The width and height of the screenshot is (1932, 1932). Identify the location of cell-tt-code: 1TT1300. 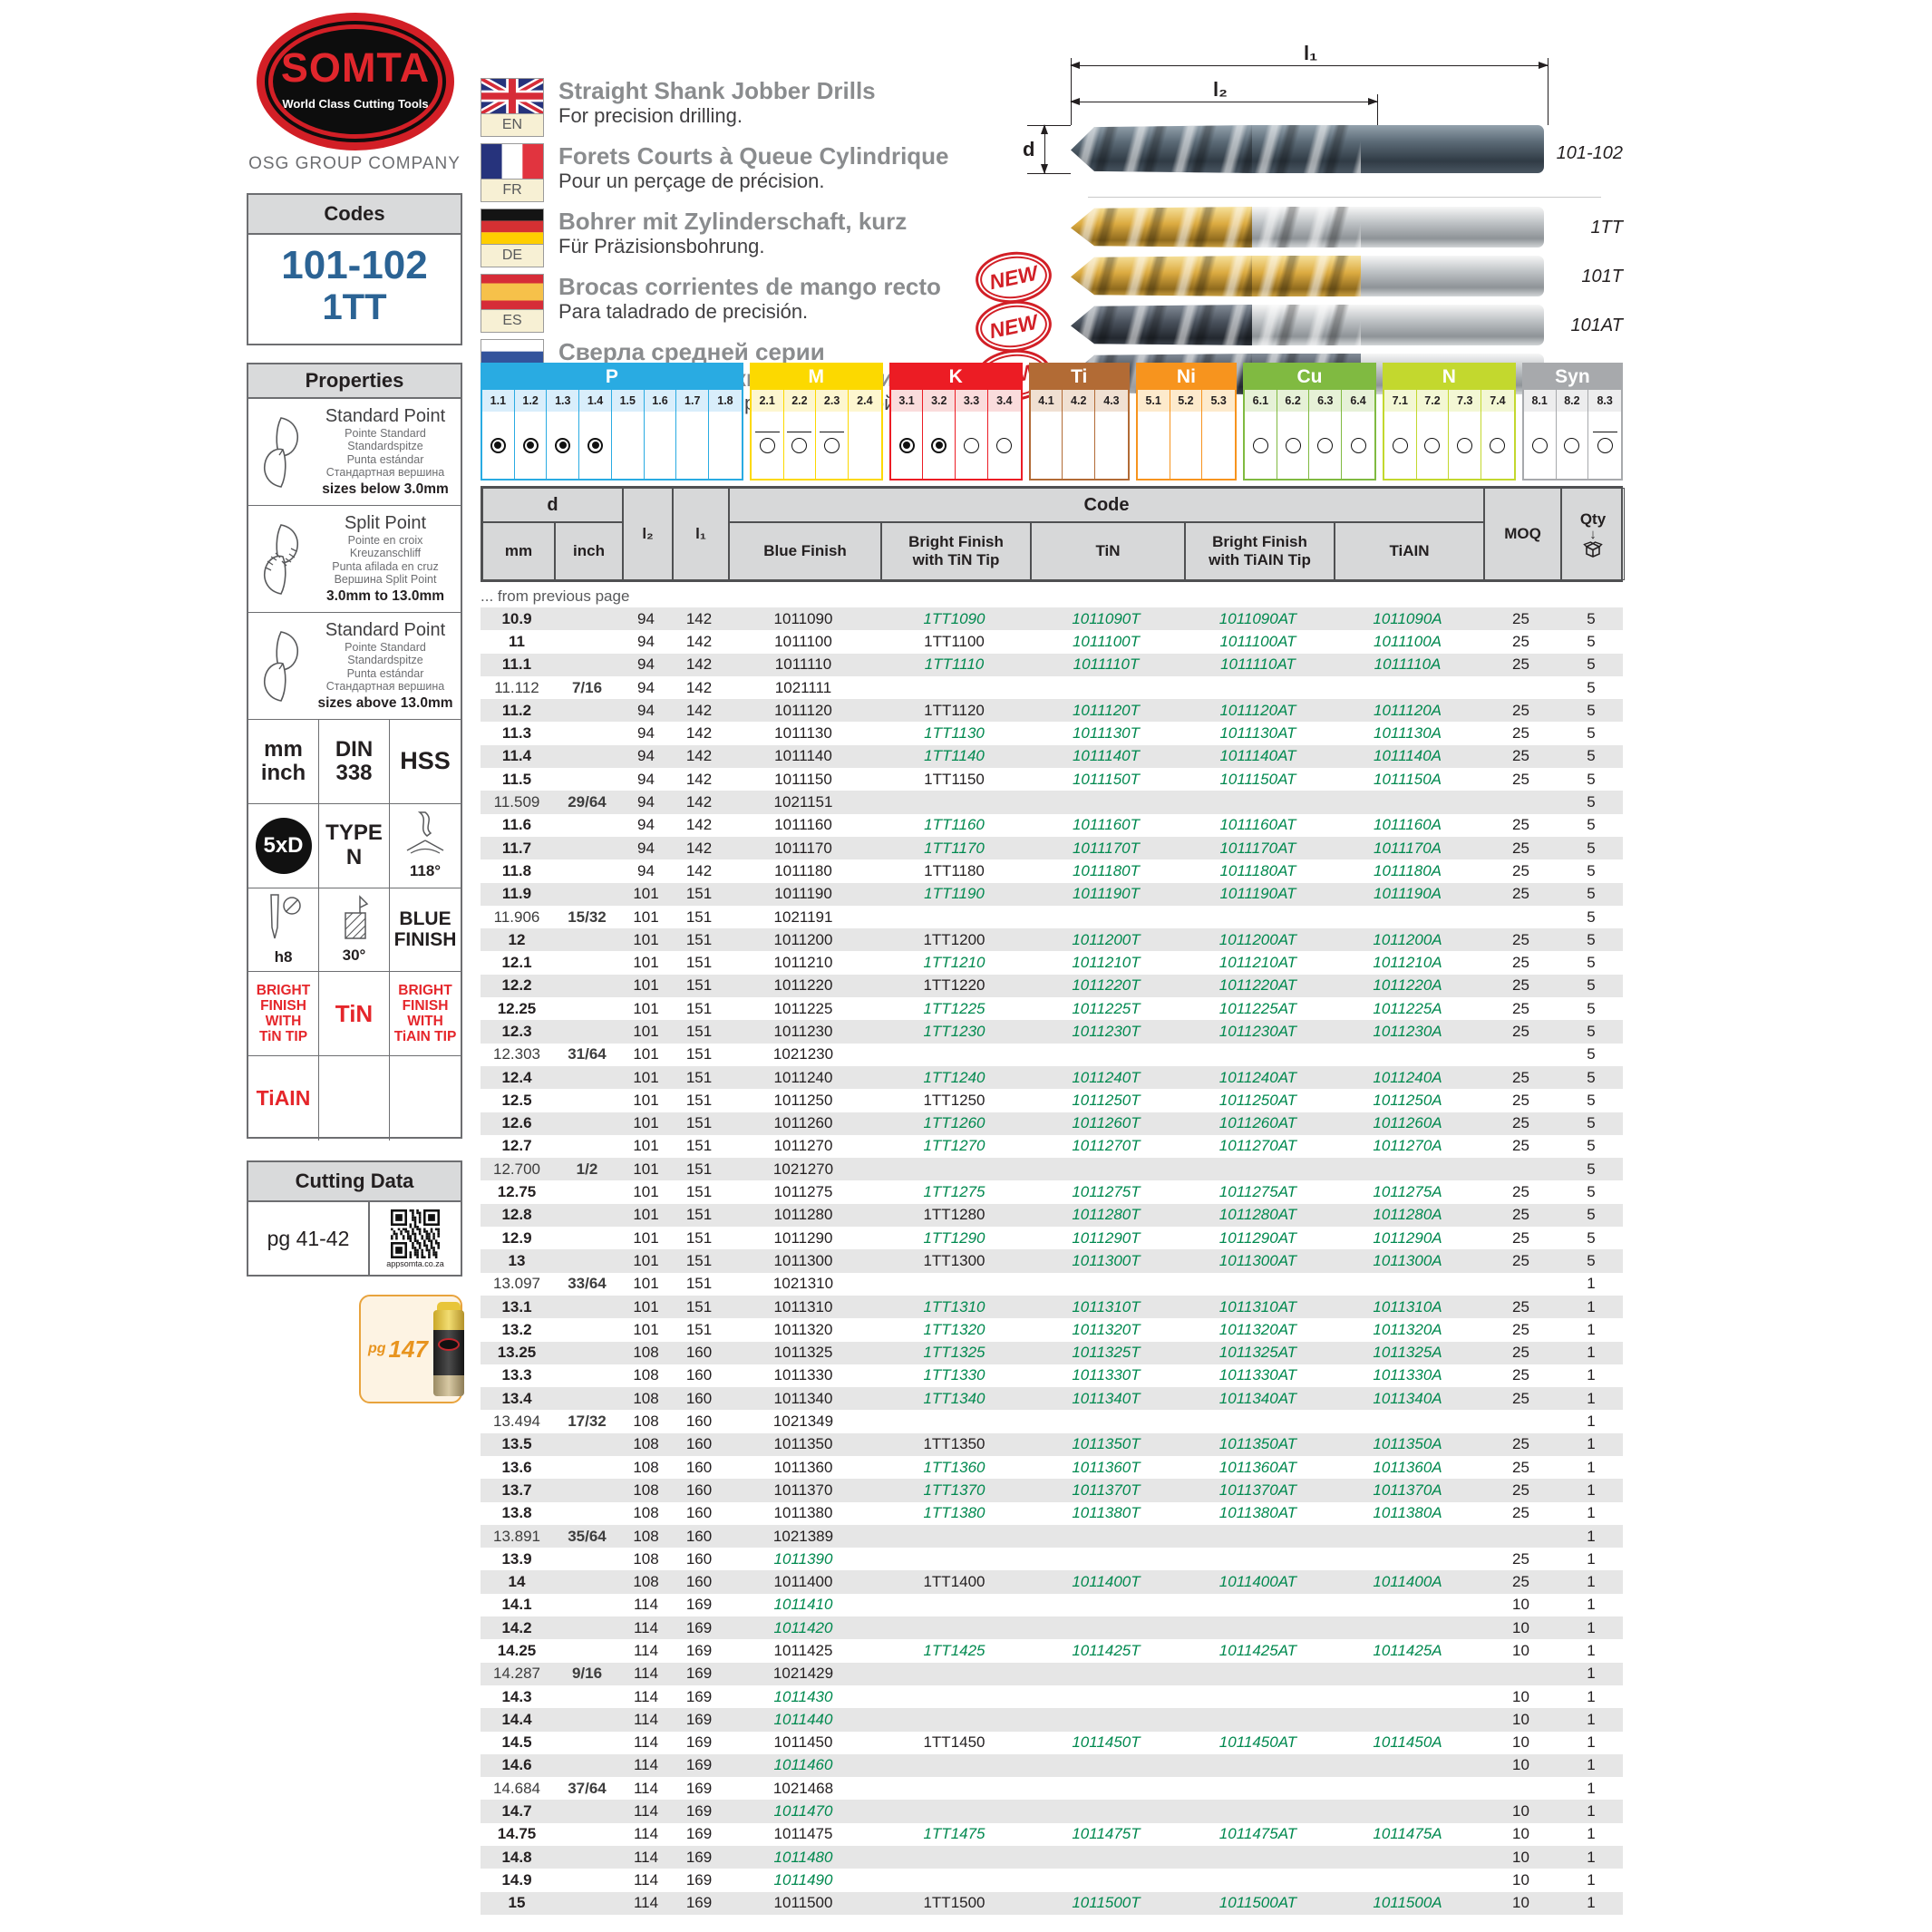
(954, 1260).